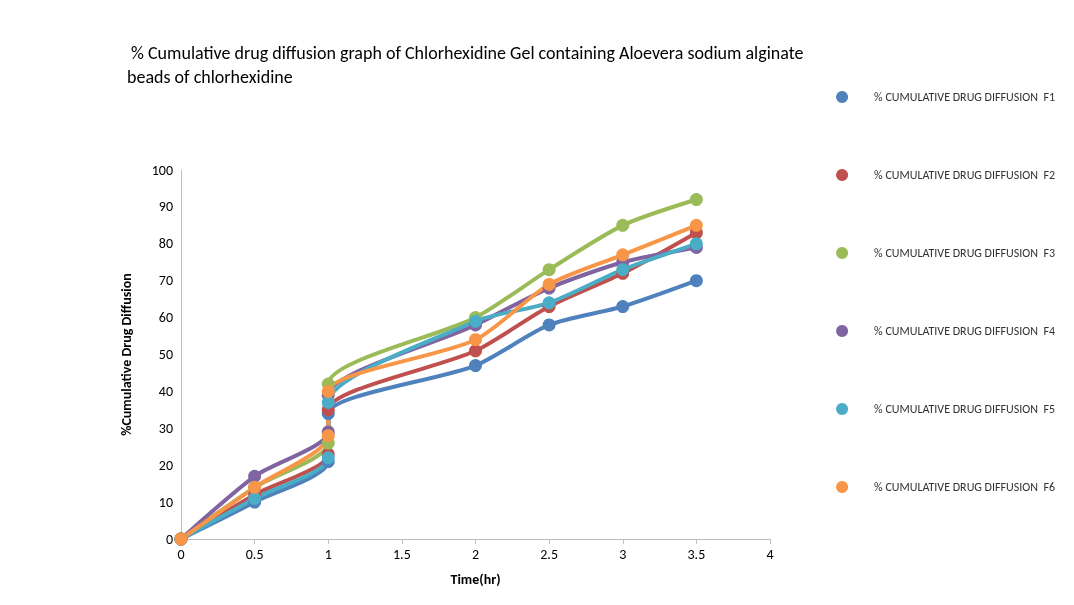  I want to click on y-tick-label: 10, so click(165, 502).